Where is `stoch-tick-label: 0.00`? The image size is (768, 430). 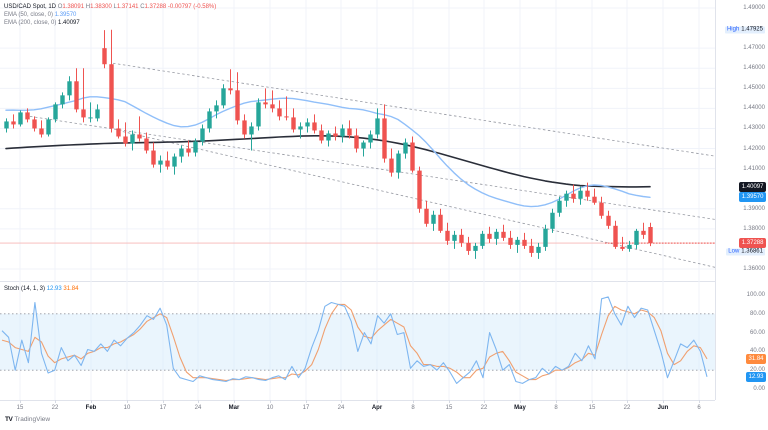
stoch-tick-label: 0.00 is located at coordinates (759, 389).